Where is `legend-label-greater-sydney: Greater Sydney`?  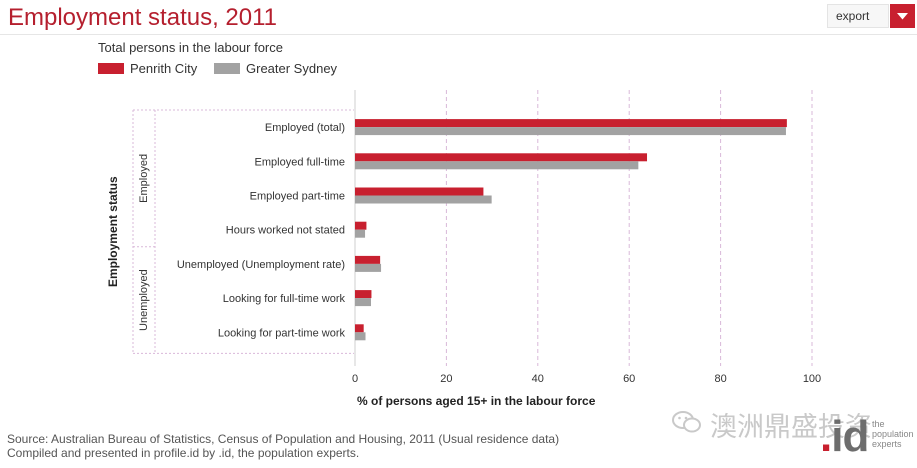 legend-label-greater-sydney: Greater Sydney is located at coordinates (292, 68).